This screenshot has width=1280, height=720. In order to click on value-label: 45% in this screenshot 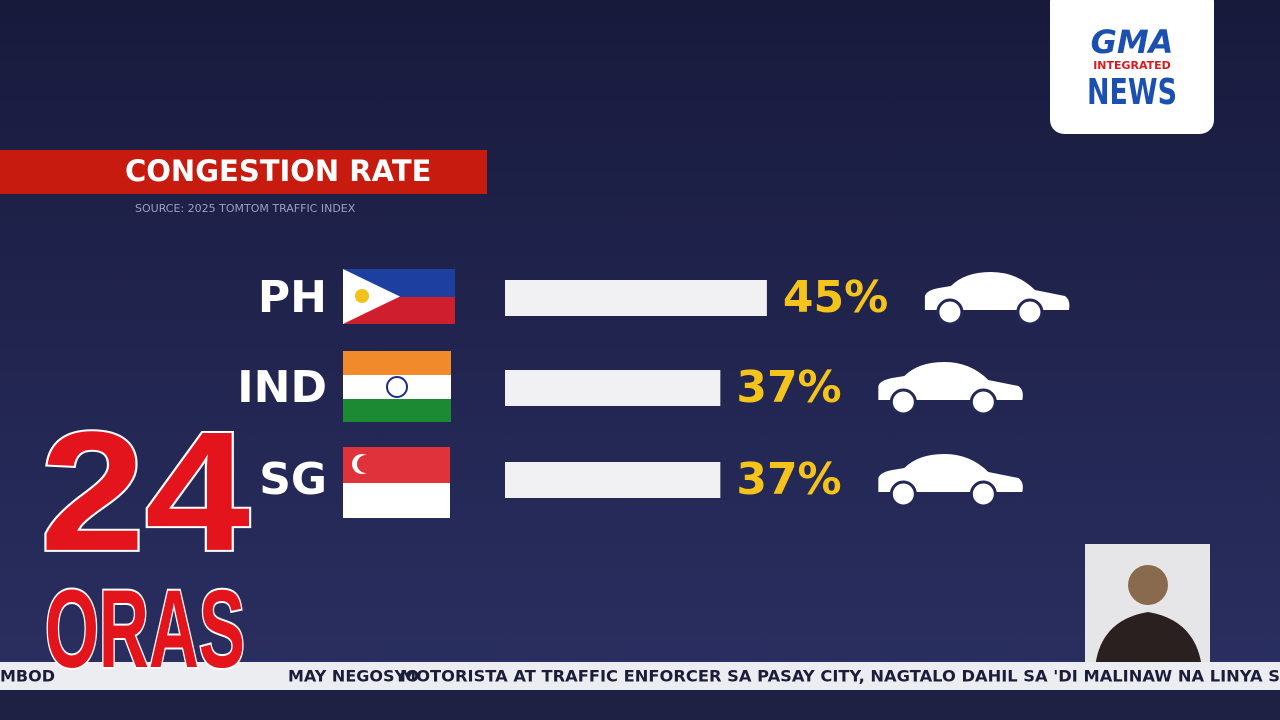, I will do `click(835, 297)`.